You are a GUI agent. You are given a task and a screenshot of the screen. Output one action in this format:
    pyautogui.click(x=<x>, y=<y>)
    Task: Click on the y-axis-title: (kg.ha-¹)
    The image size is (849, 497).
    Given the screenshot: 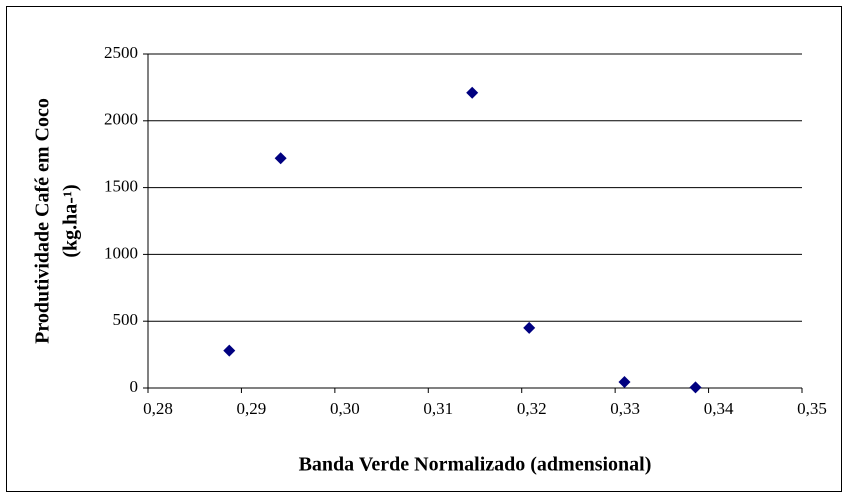 What is the action you would take?
    pyautogui.click(x=71, y=220)
    